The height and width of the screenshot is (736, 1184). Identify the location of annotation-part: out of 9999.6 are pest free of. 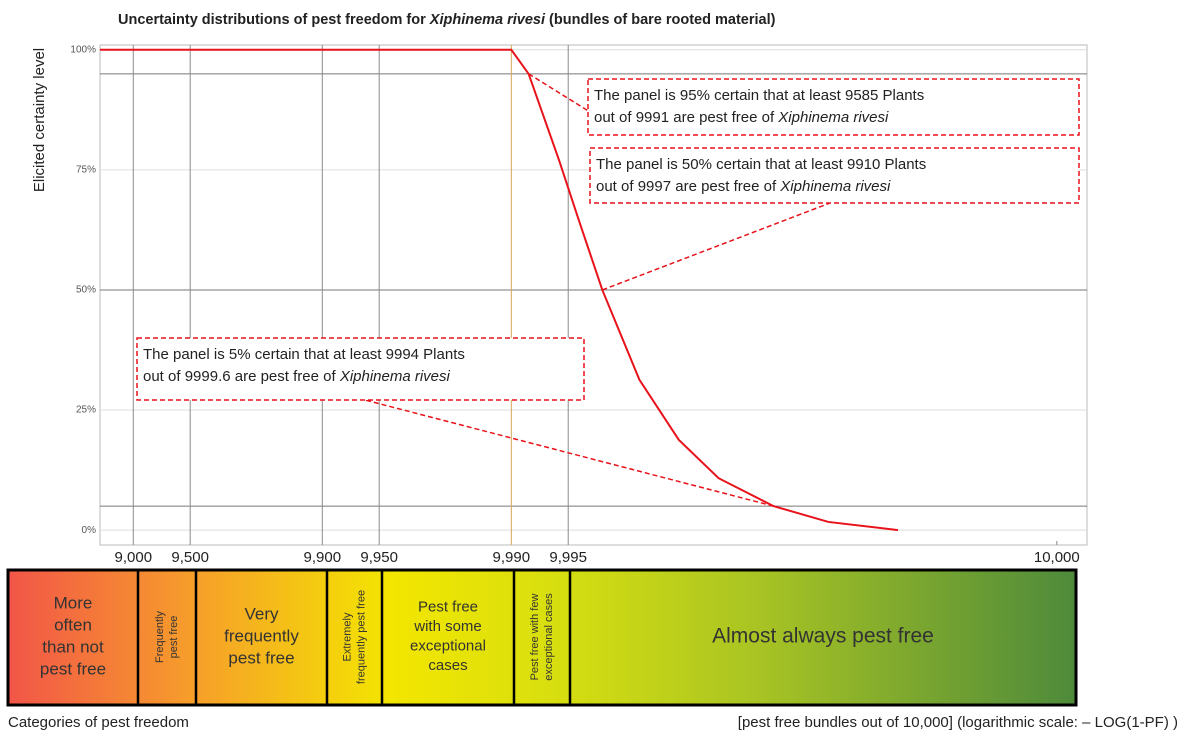
(241, 376).